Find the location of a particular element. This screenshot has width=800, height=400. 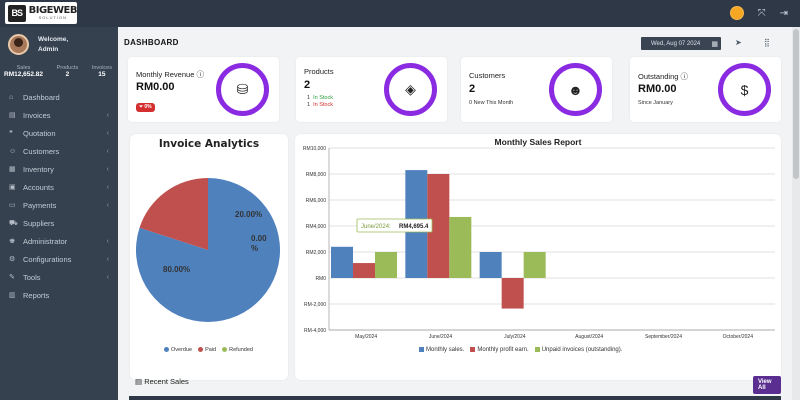

panel-title: Invoice Analytics is located at coordinates (209, 144).